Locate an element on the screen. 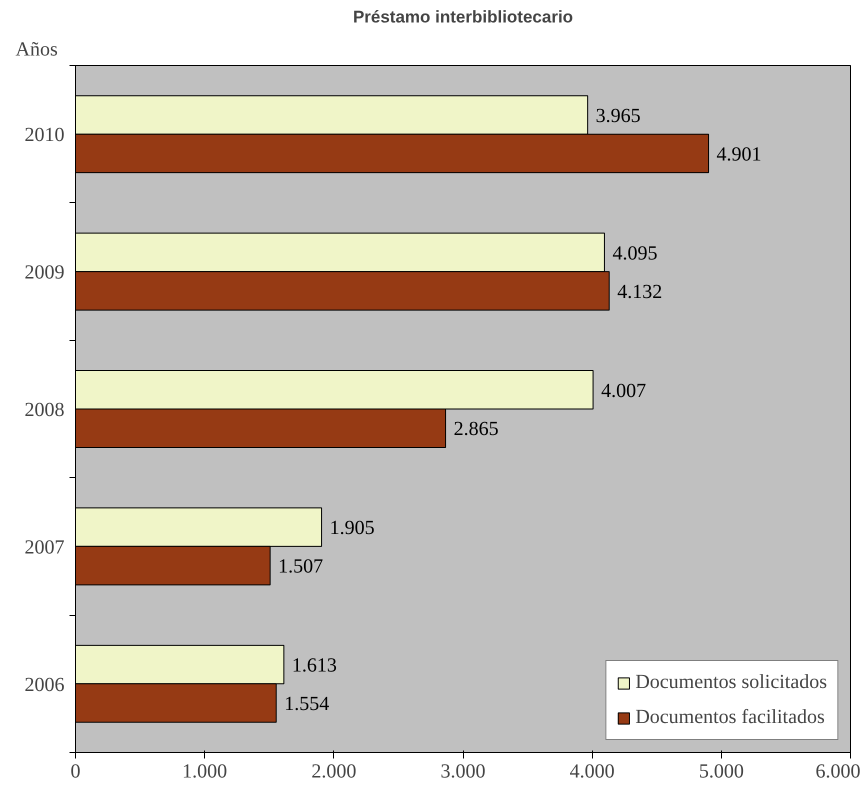 The width and height of the screenshot is (866, 787). legend-label: Documentos solicitados is located at coordinates (731, 682).